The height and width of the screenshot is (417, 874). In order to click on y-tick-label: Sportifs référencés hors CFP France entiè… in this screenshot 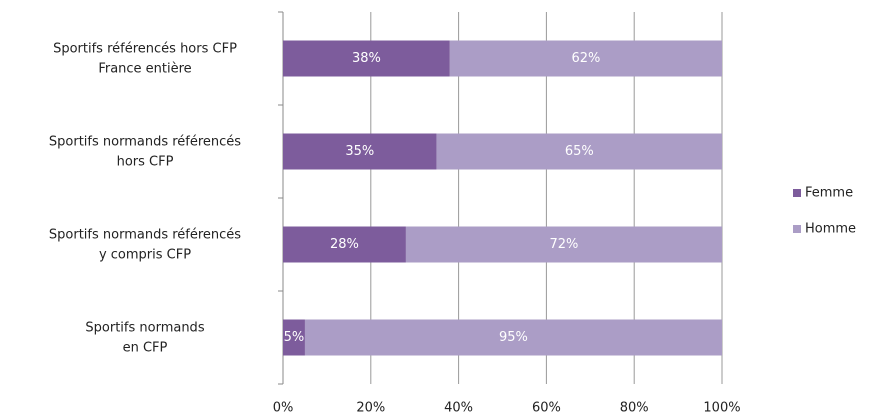, I will do `click(145, 58)`.